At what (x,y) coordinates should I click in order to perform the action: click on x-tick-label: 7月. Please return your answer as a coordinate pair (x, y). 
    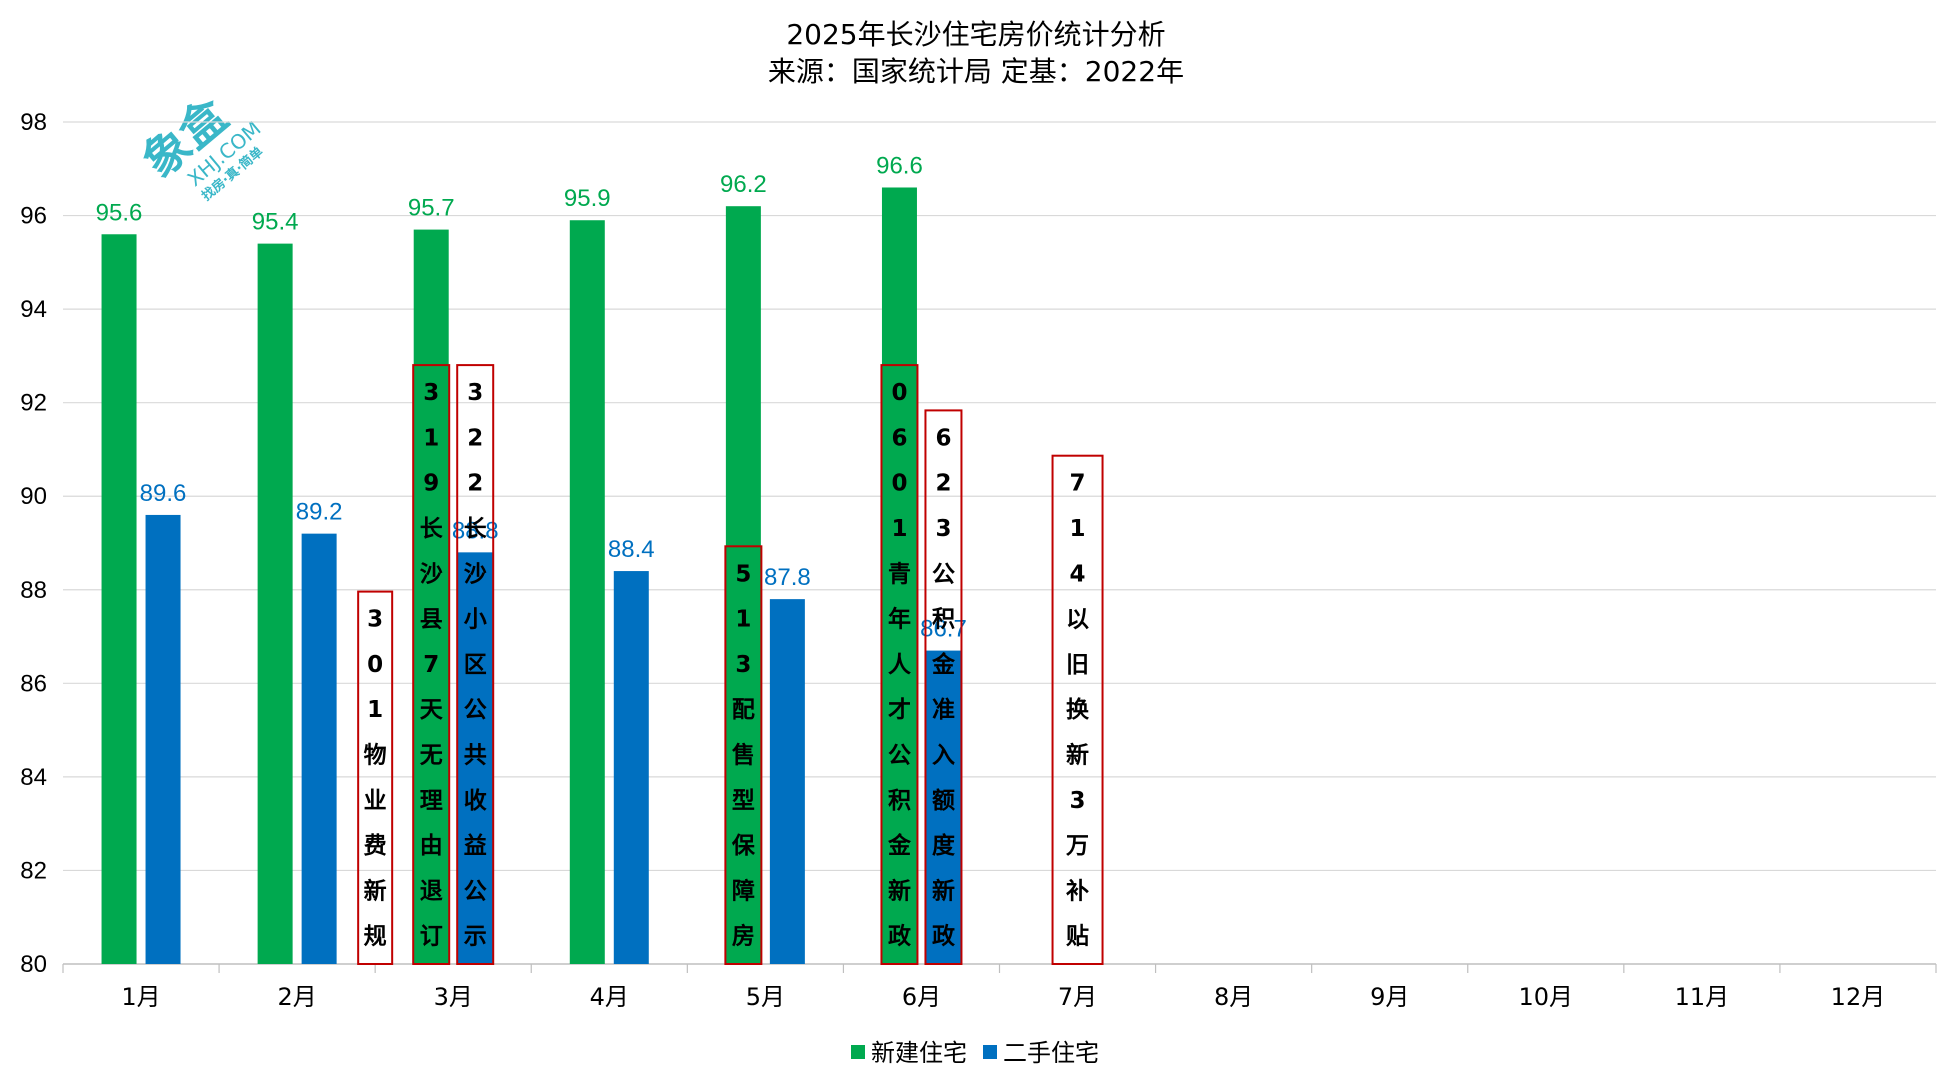
    Looking at the image, I should click on (1077, 997).